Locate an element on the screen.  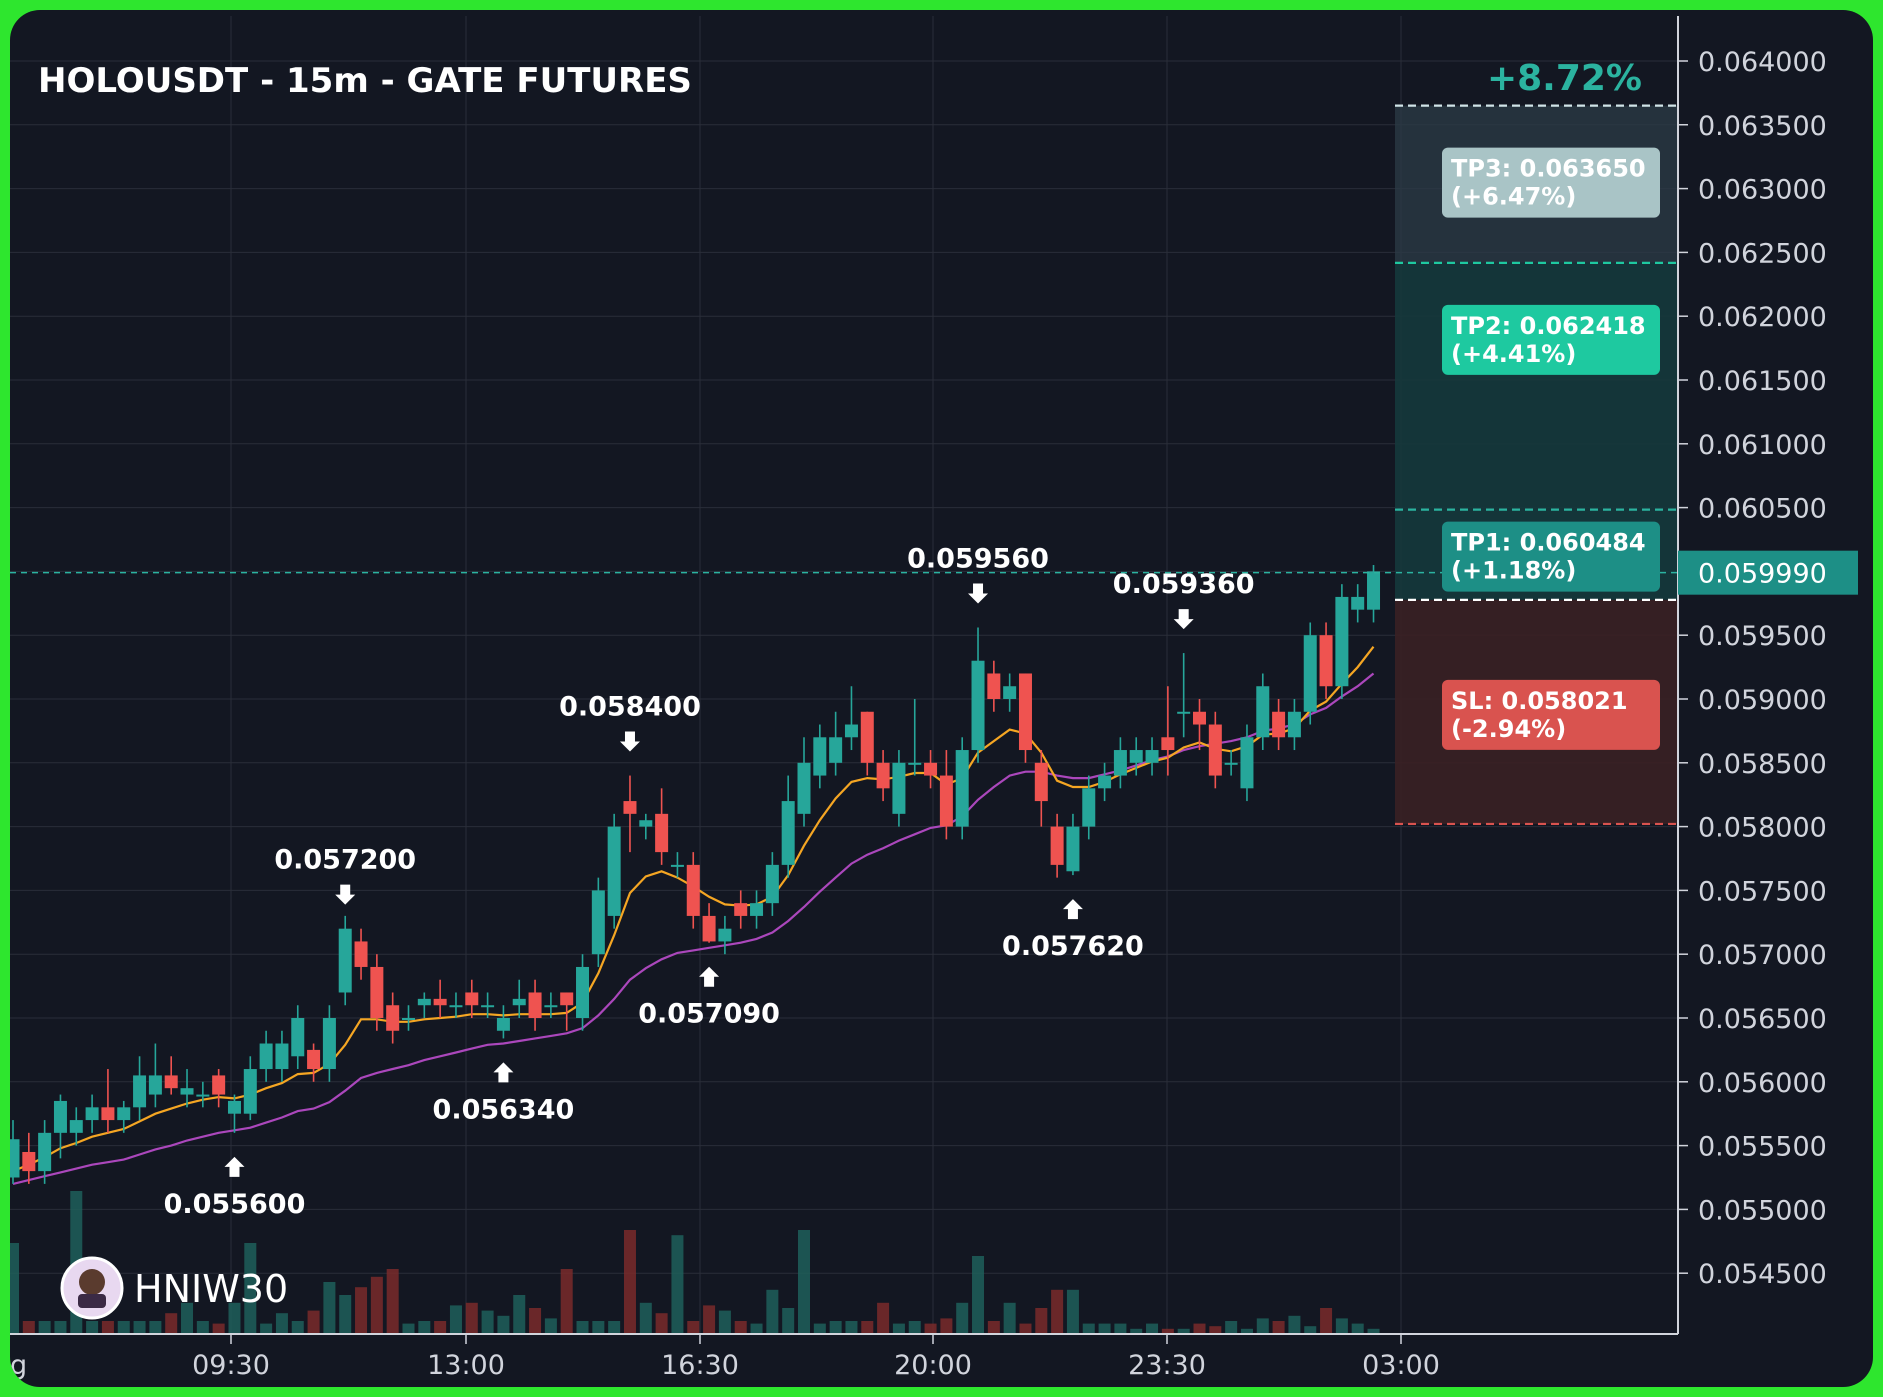
price-tick-label: 0.056500 is located at coordinates (1762, 1019).